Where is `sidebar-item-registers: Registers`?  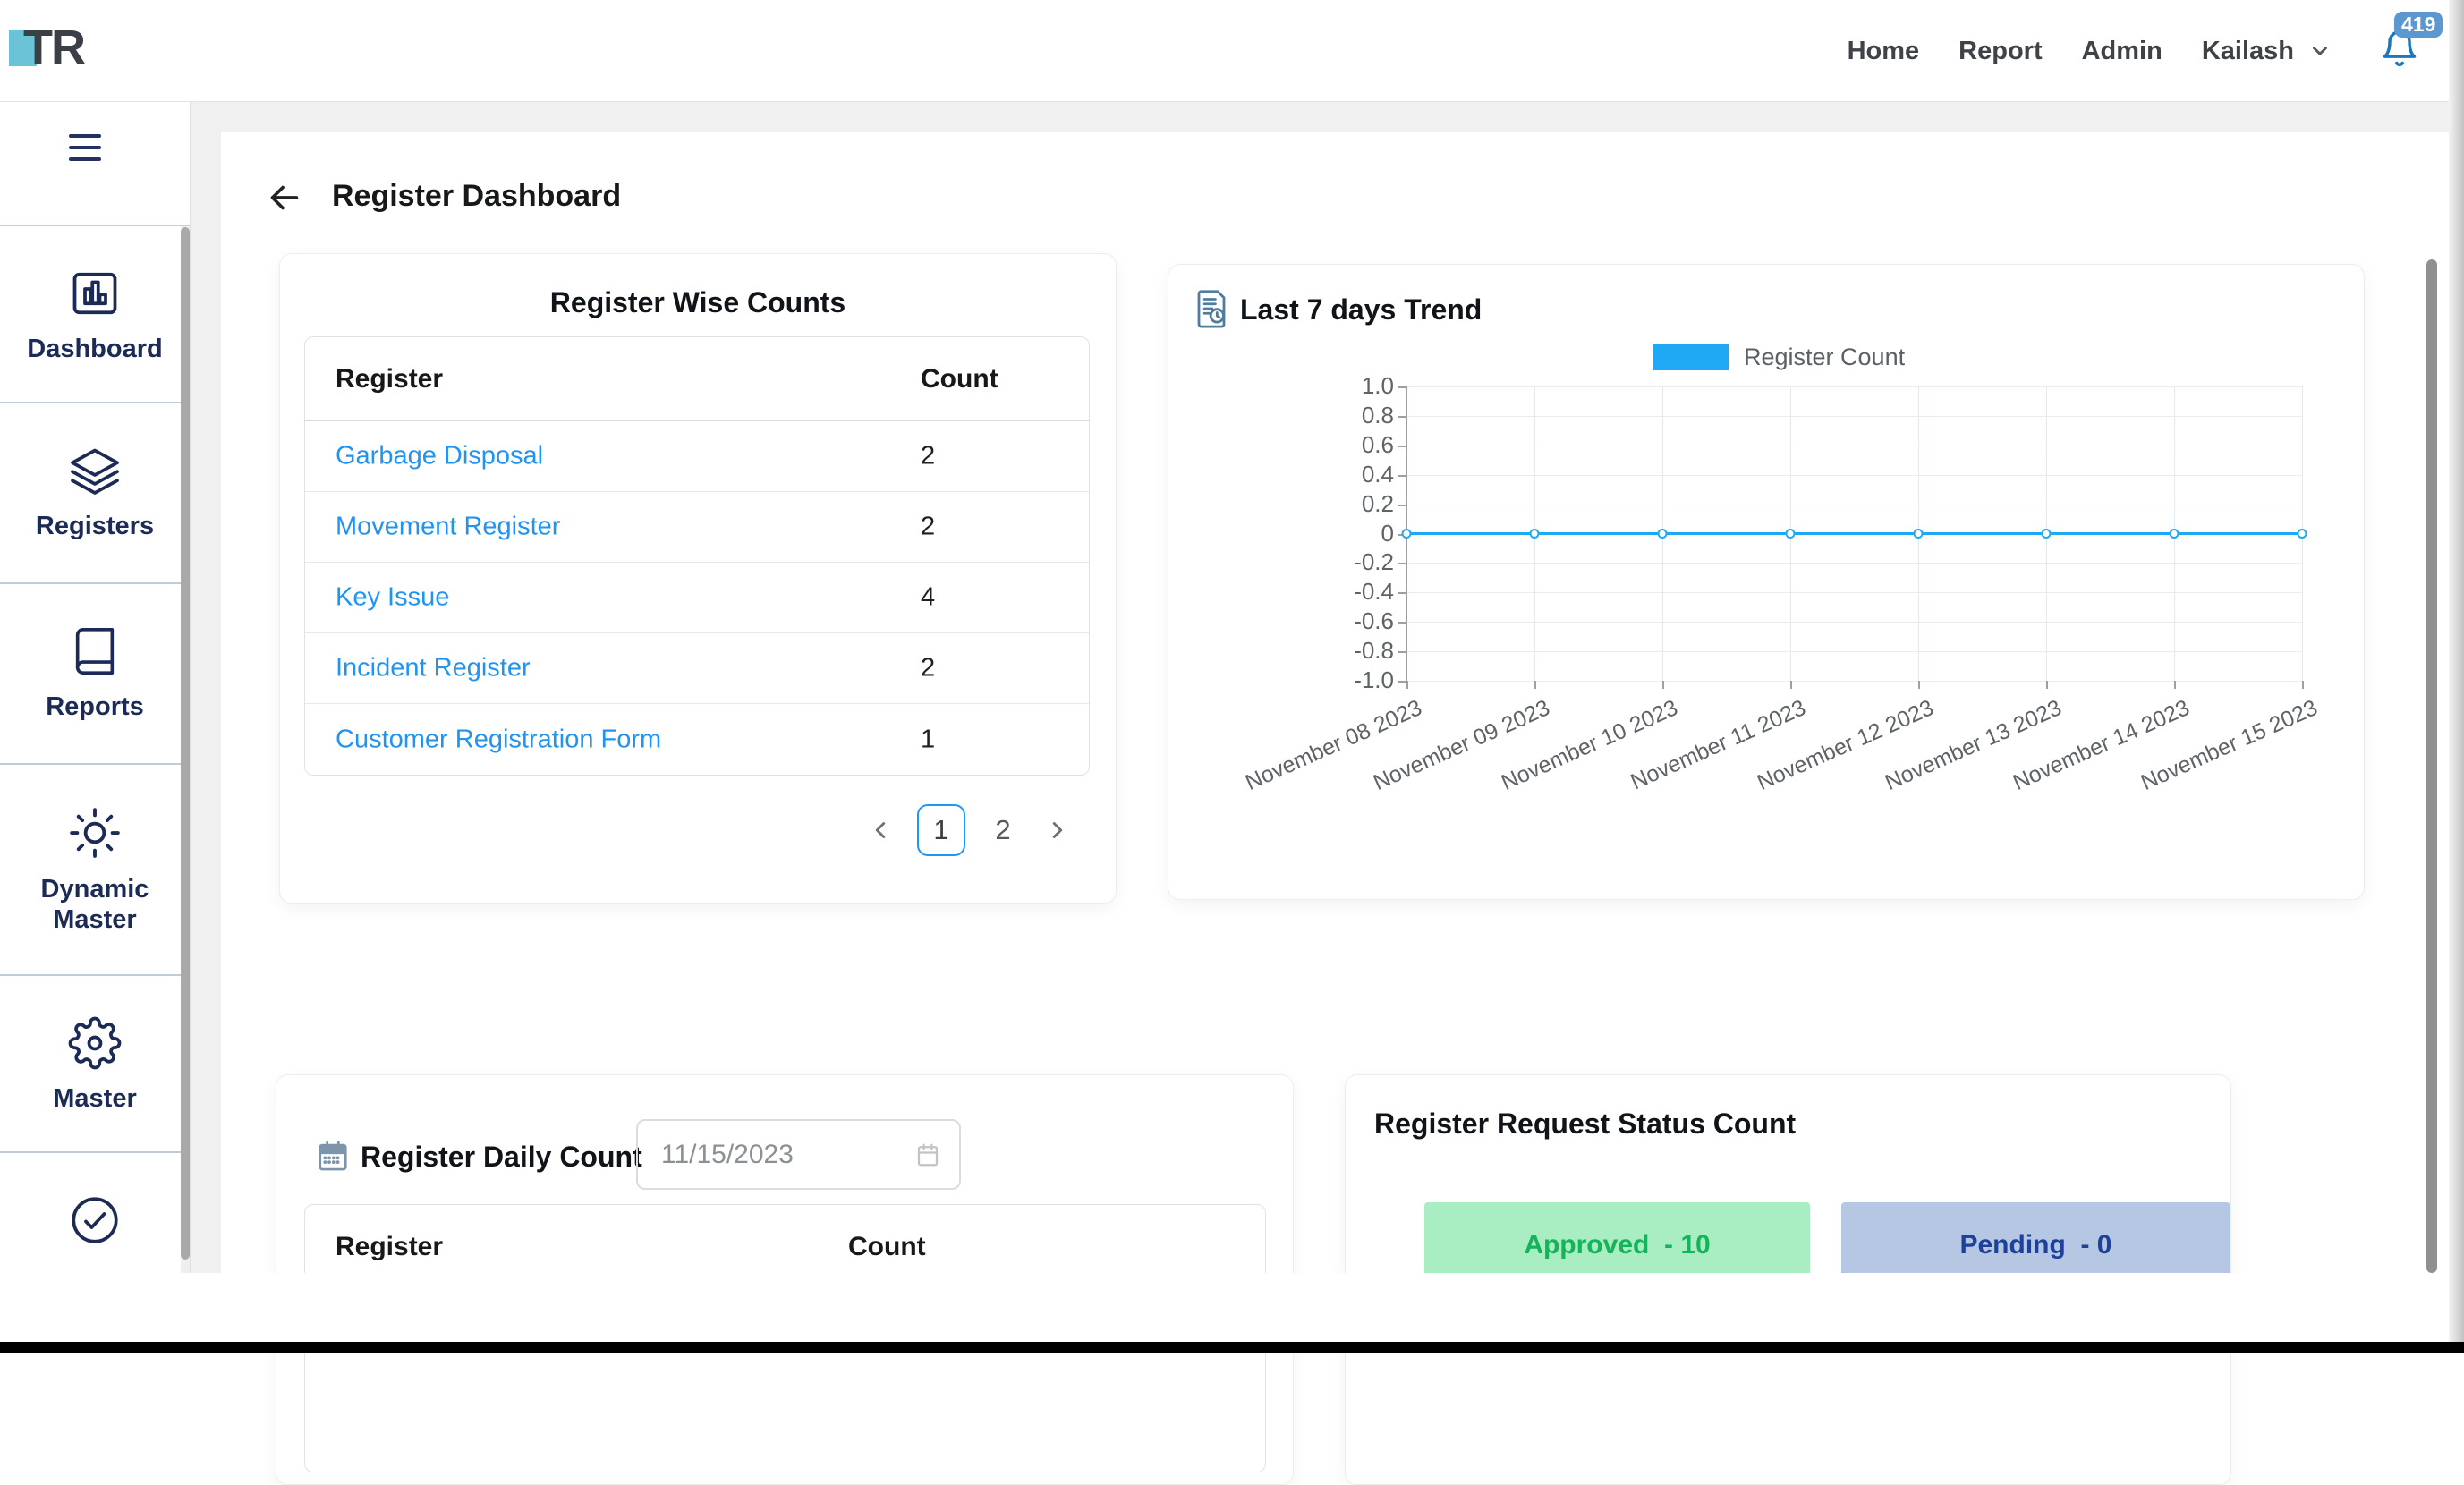
sidebar-item-registers: Registers is located at coordinates (95, 494).